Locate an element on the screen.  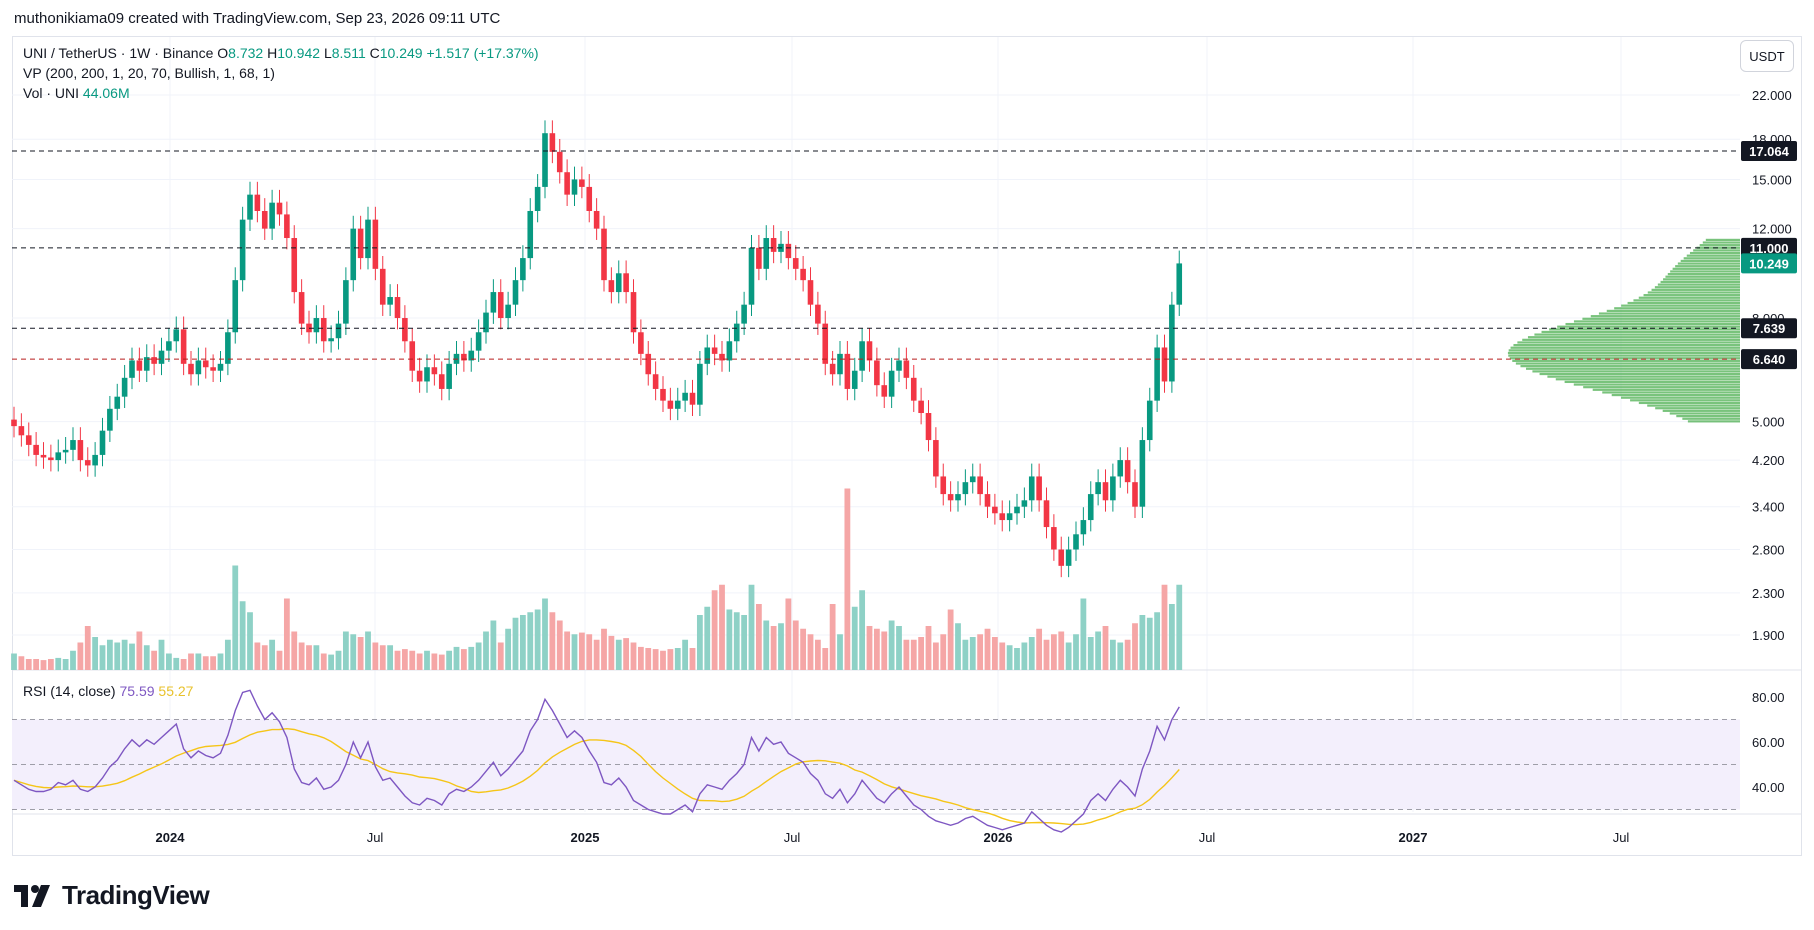
close-label: C is located at coordinates (374, 53).